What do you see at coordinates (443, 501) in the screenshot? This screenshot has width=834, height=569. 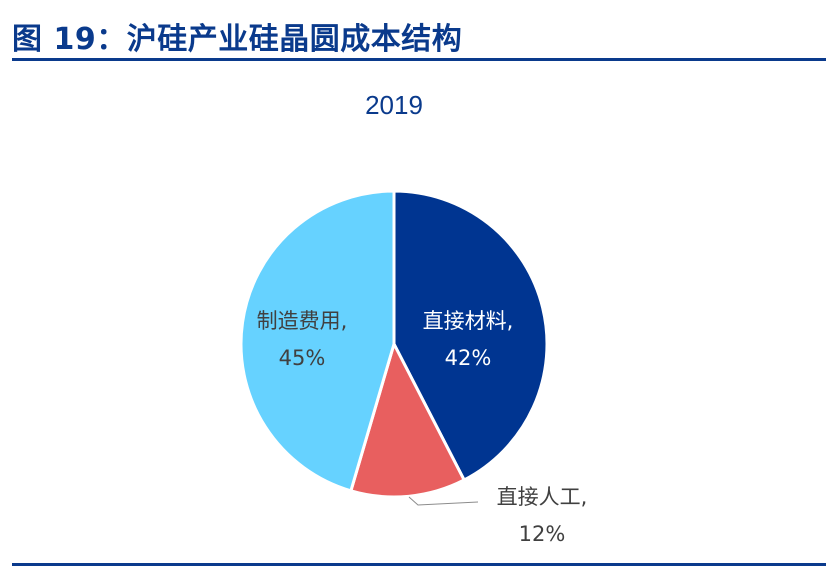 I see `leader-line` at bounding box center [443, 501].